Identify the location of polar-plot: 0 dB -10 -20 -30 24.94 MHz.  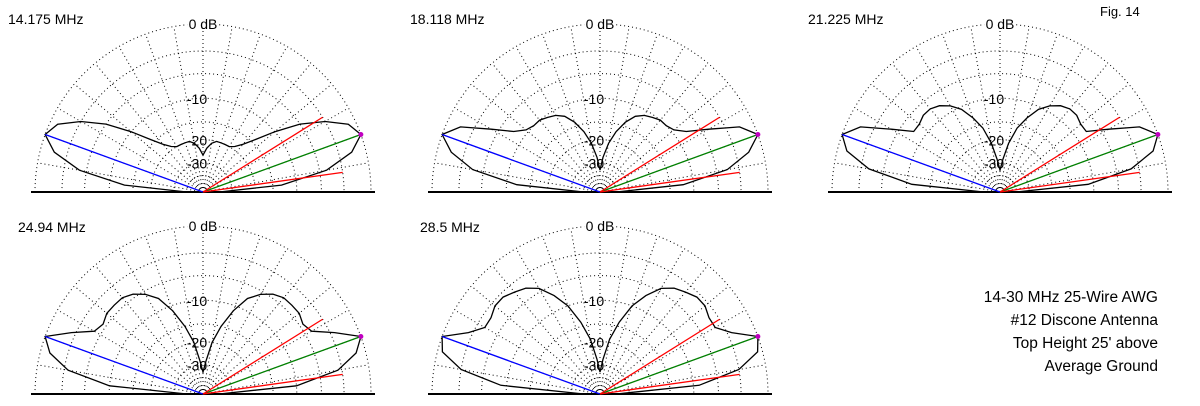
(196, 305).